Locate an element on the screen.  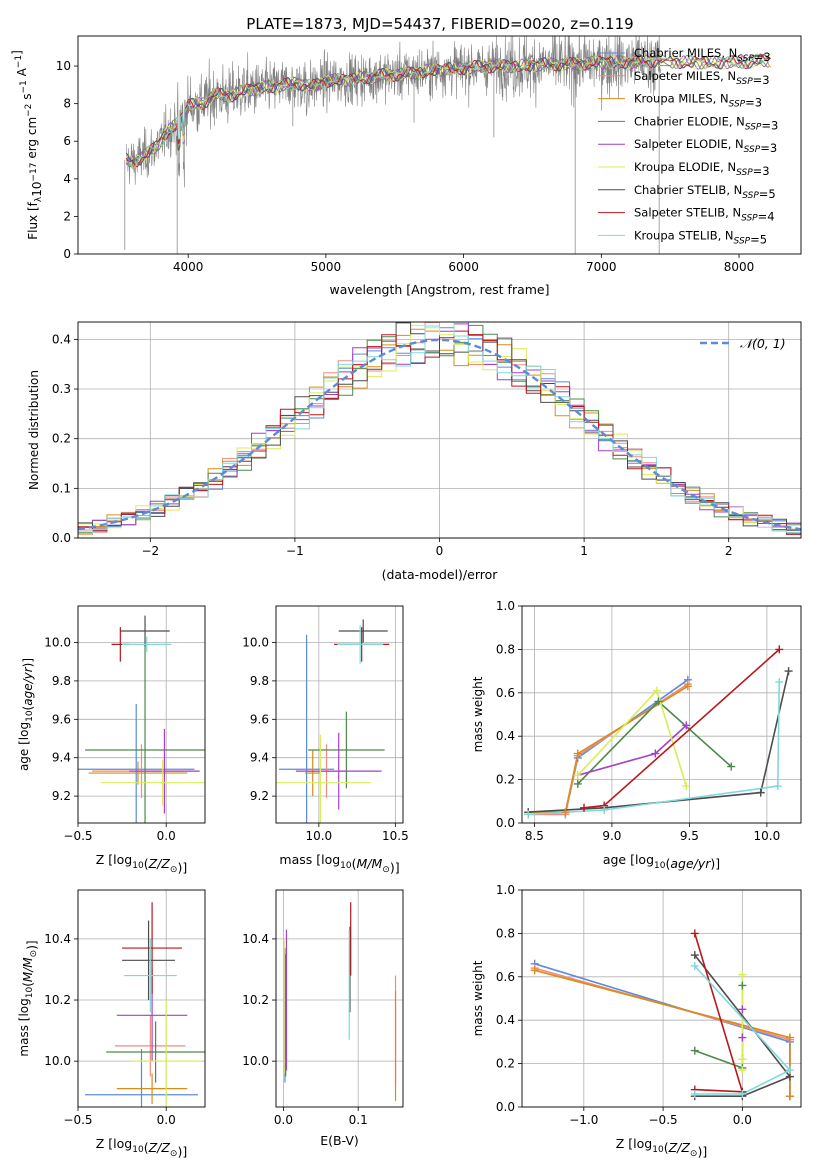
x-tick-label: 4000 is located at coordinates (188, 267).